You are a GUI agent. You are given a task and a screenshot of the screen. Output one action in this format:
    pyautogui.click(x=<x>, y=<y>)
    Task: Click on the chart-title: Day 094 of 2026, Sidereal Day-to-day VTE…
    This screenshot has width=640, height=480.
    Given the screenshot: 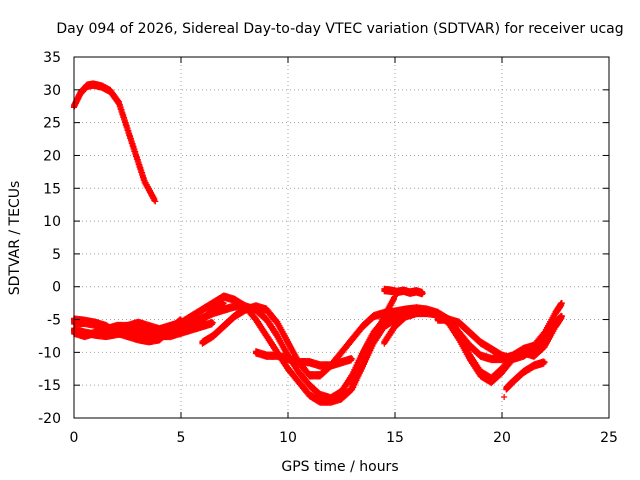 What is the action you would take?
    pyautogui.click(x=339, y=29)
    